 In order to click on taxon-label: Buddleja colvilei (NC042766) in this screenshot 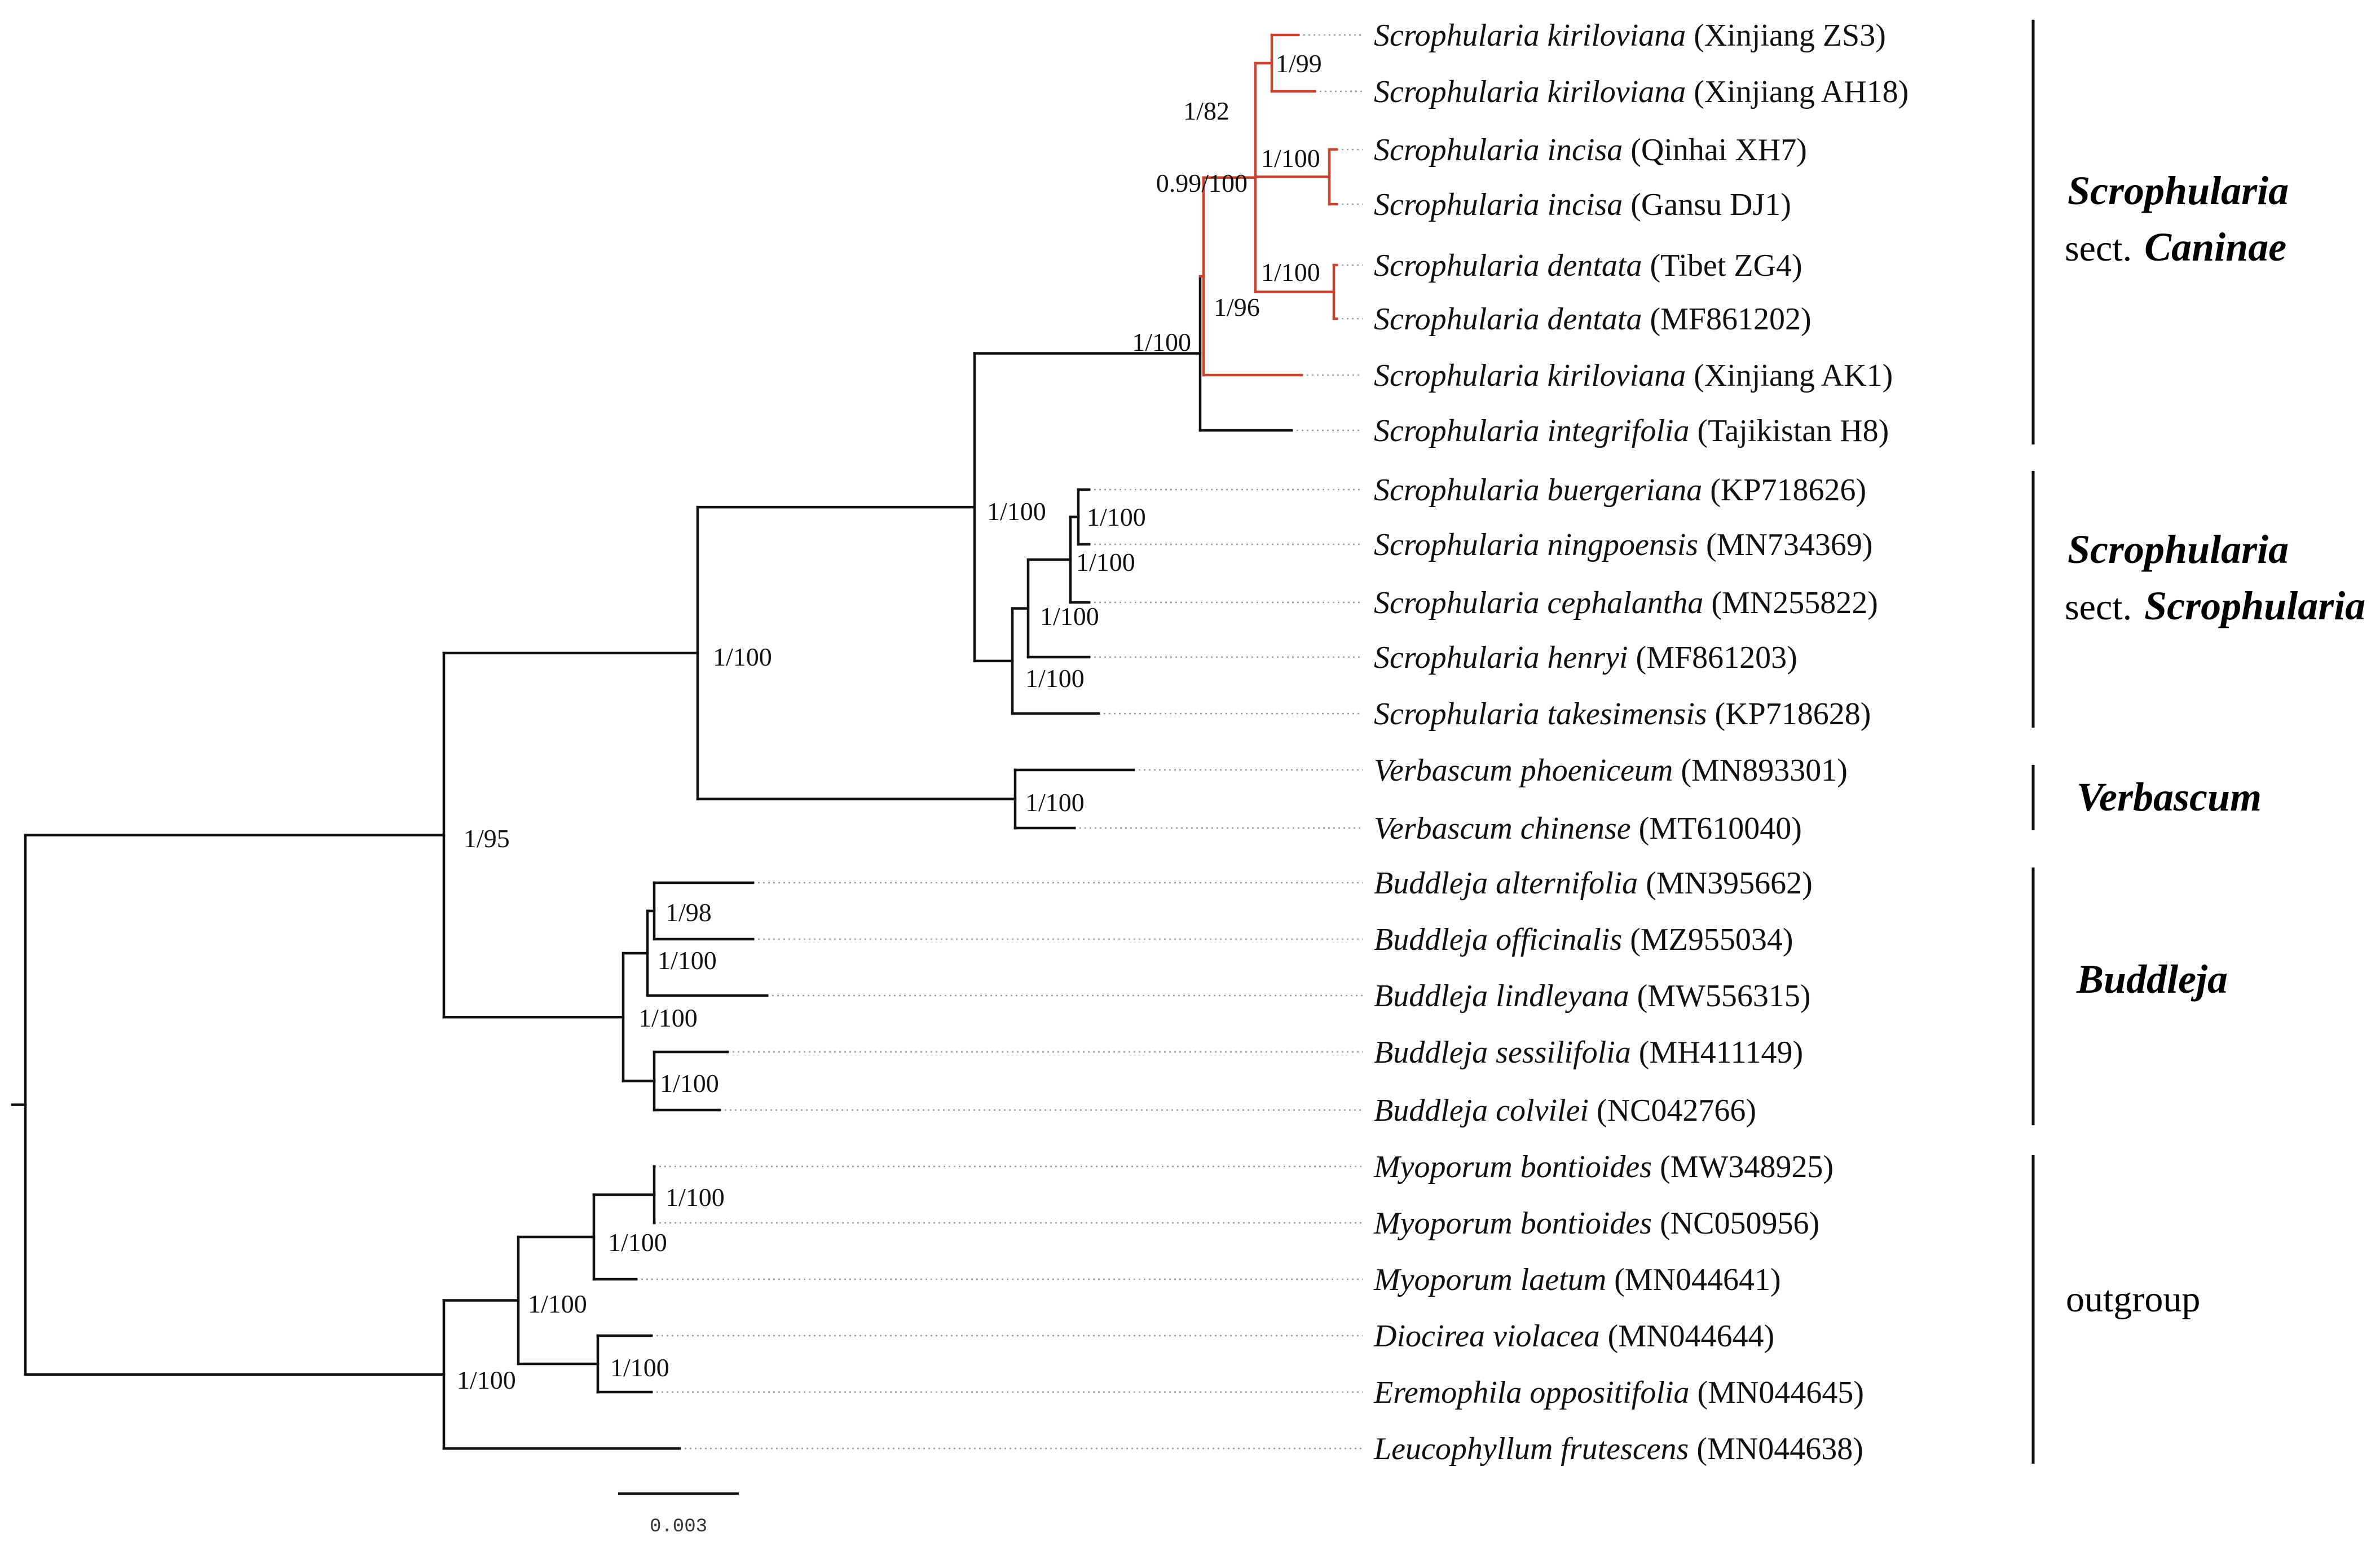, I will do `click(1565, 1110)`.